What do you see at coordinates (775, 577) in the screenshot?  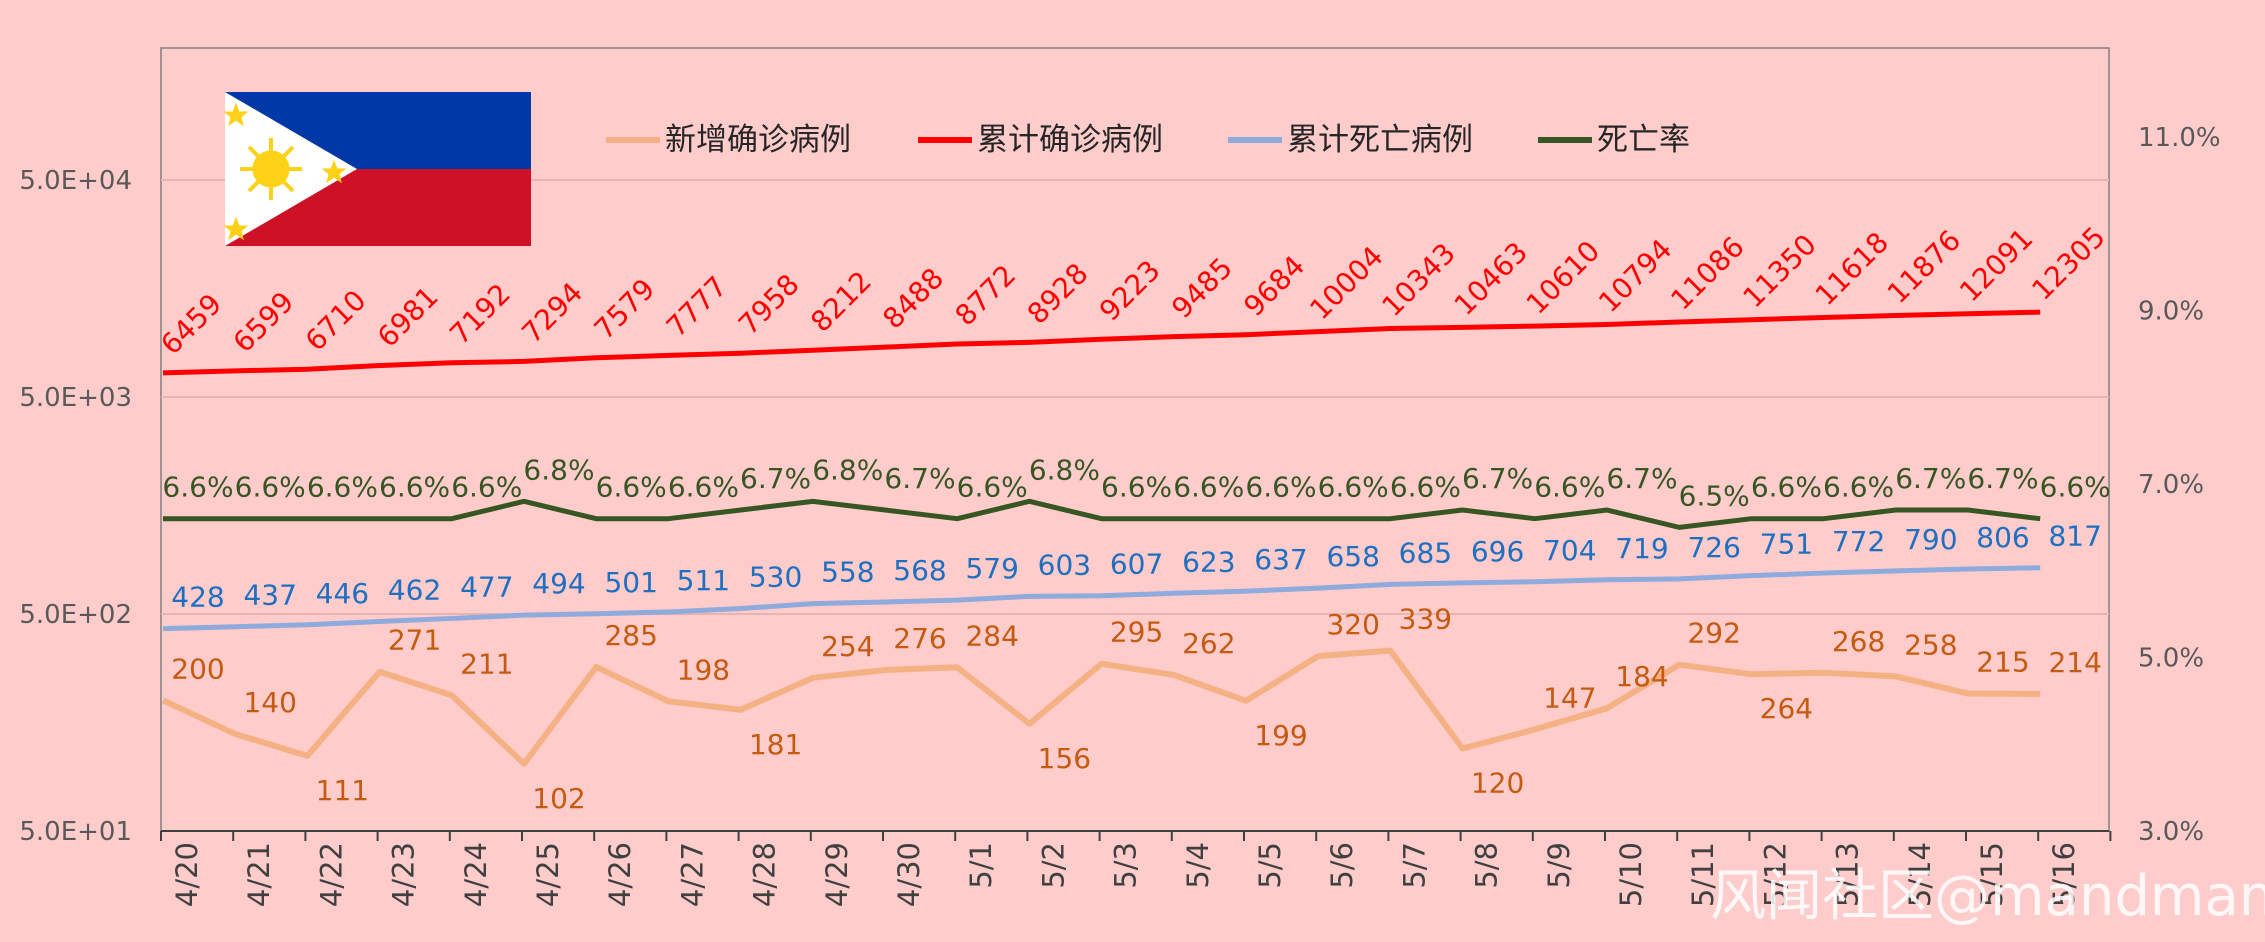 I see `data-label-2: 530` at bounding box center [775, 577].